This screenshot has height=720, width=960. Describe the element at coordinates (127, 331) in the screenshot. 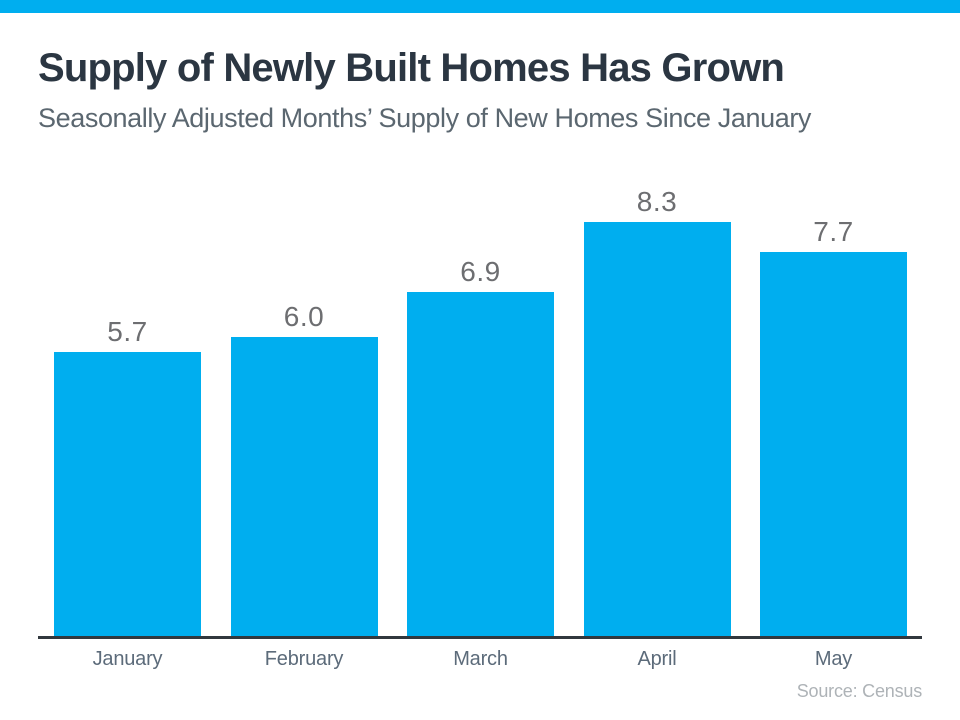

I see `bar-value-label: 5.7` at that location.